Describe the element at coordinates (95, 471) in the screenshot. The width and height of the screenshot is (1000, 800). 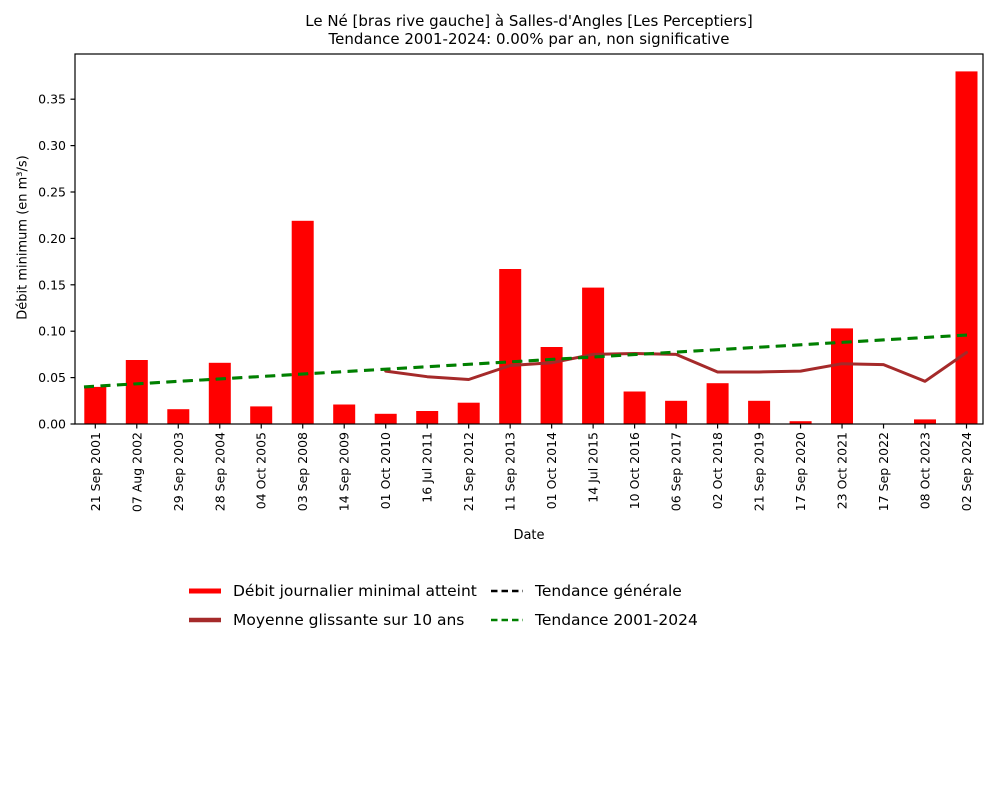
I see `x-tick-label: 21 Sep 2001` at that location.